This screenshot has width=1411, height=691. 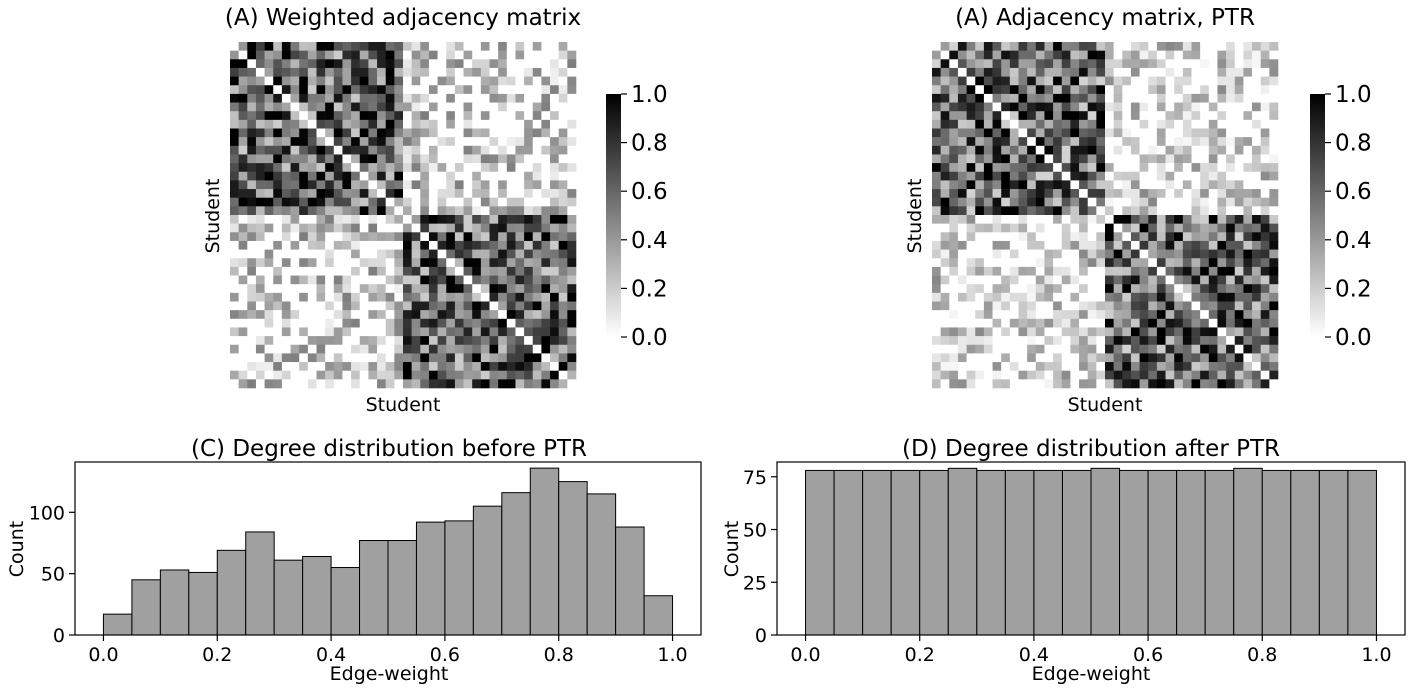 What do you see at coordinates (1091, 548) in the screenshot?
I see `axes-frame` at bounding box center [1091, 548].